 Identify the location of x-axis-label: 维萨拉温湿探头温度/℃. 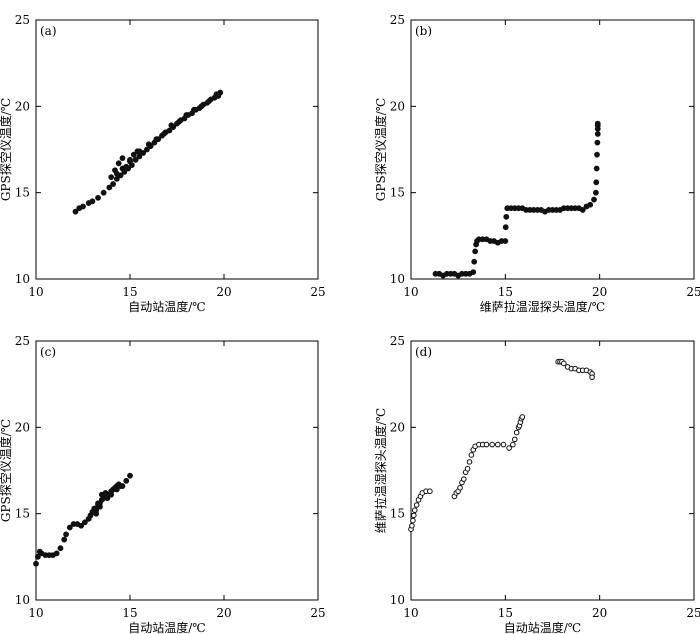
(542, 306).